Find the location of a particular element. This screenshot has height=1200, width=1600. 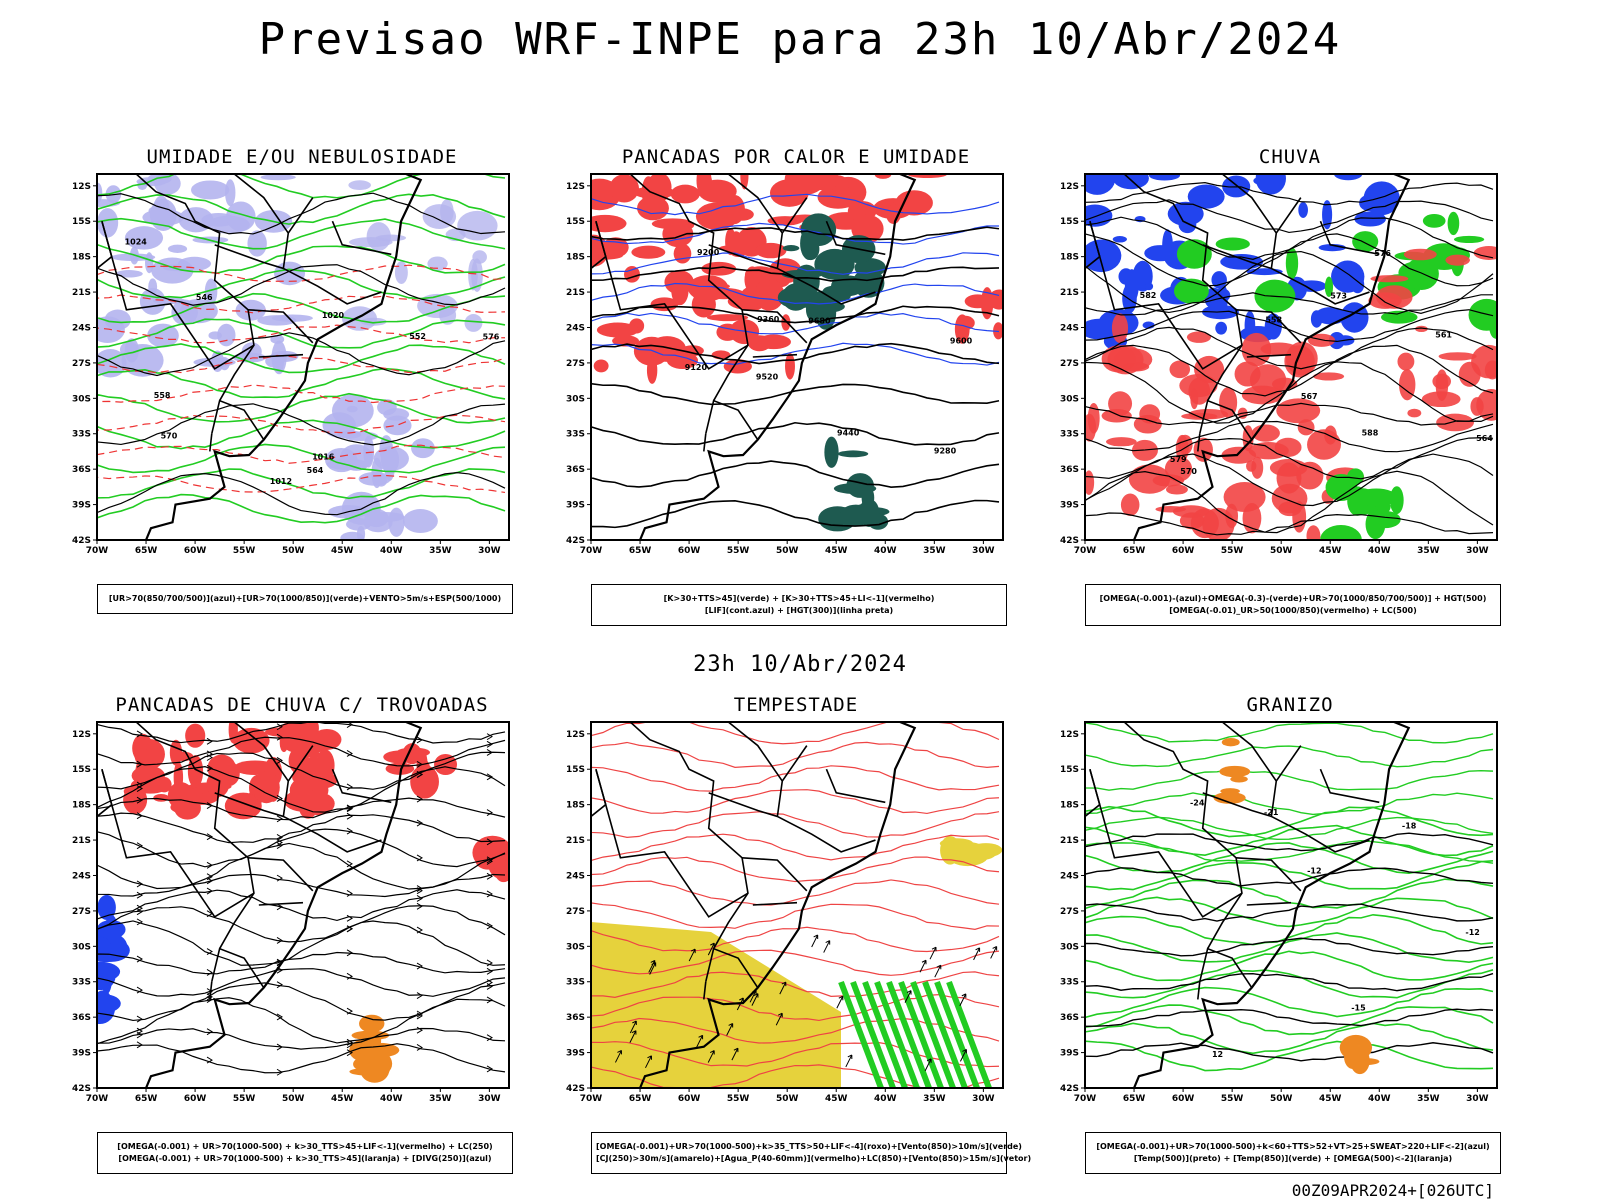

lon-label: 40W is located at coordinates (391, 1099).